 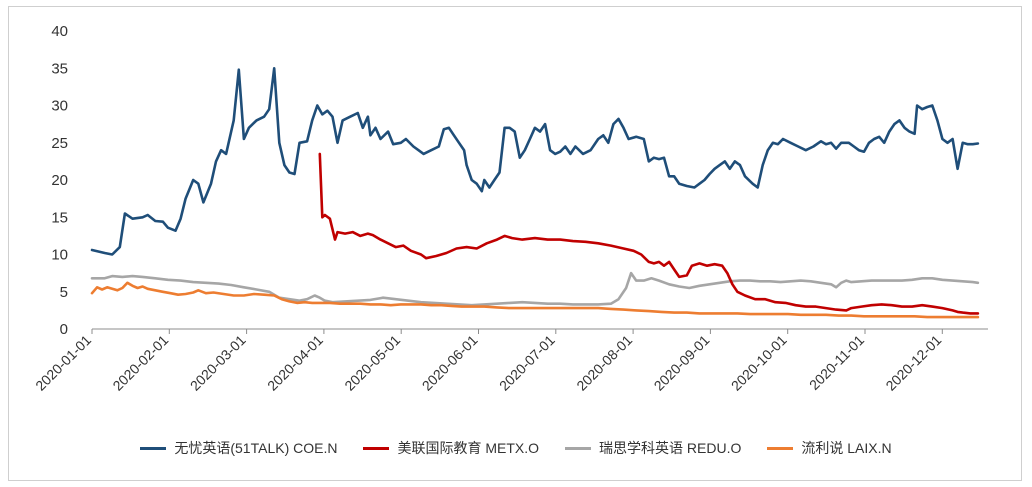 What do you see at coordinates (913, 363) in the screenshot?
I see `x-tick-label: 2020-12-01` at bounding box center [913, 363].